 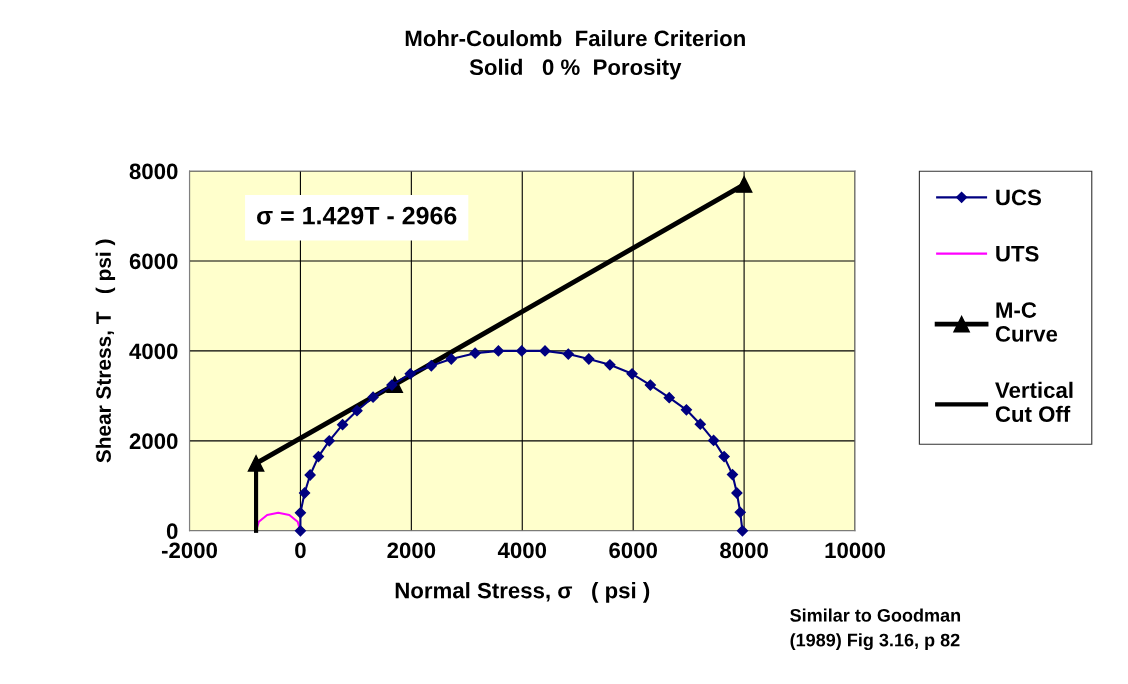 I want to click on x-tick-label: 4000, so click(x=522, y=550).